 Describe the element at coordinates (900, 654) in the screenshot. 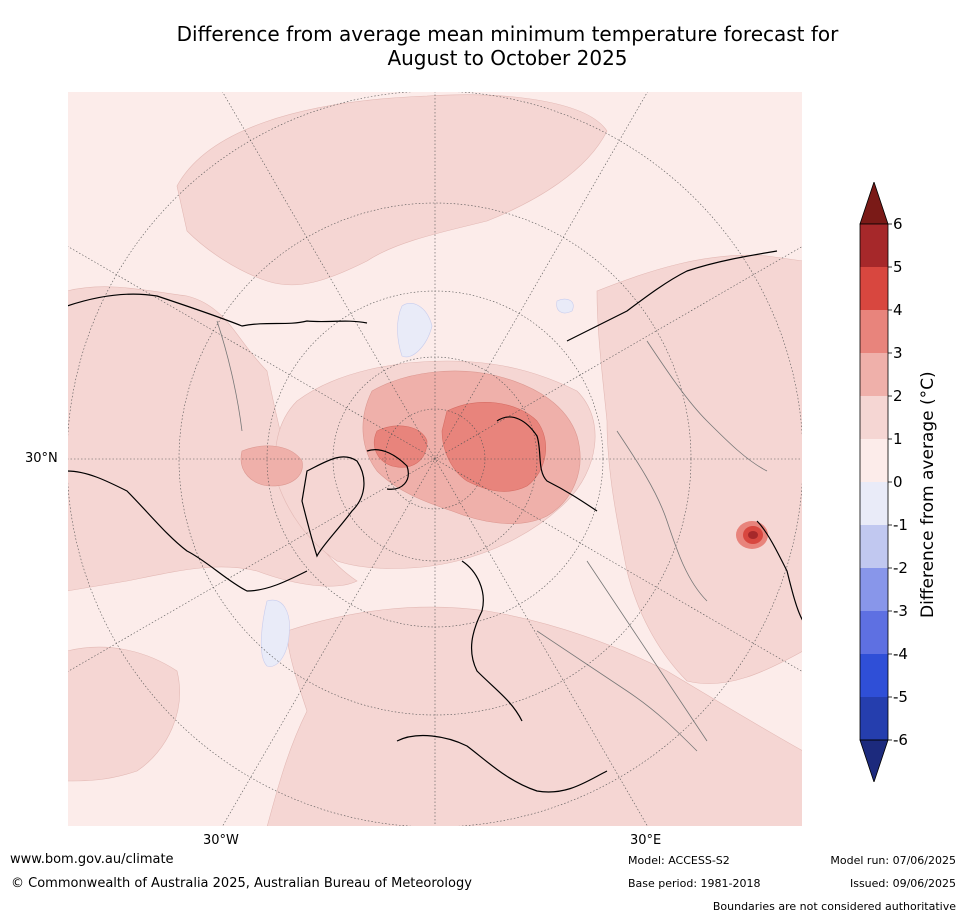

I see `legend-tick-label: -4` at that location.